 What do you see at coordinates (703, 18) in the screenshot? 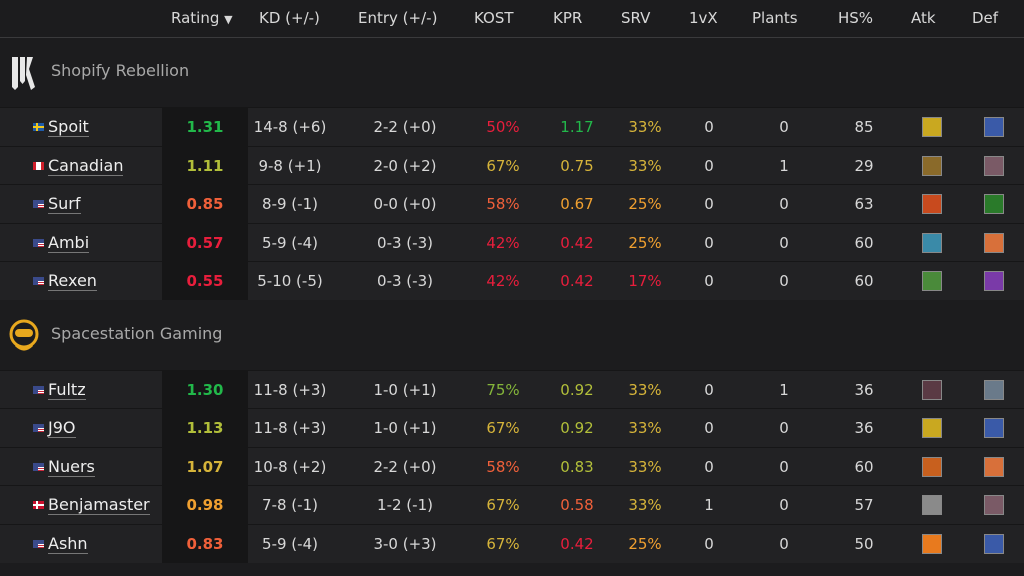
I see `col-1vx: 1vX` at bounding box center [703, 18].